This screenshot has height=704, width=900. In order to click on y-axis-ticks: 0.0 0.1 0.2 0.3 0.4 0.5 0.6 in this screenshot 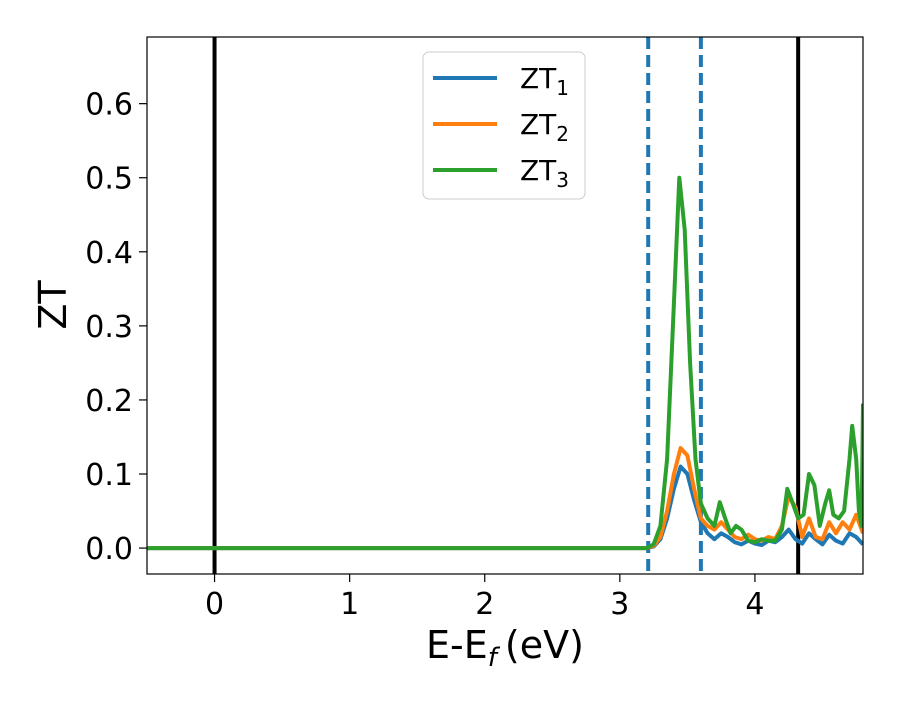, I will do `click(116, 327)`.